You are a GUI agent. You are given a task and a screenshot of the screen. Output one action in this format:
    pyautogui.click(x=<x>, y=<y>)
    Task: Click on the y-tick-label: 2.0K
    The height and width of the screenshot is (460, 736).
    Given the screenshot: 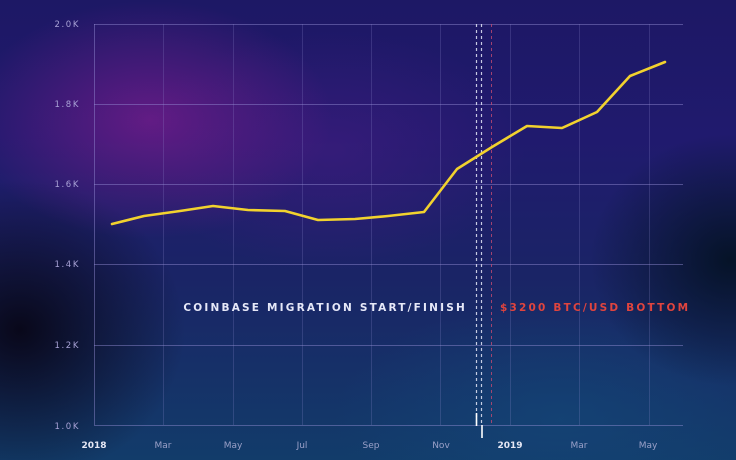 What is the action you would take?
    pyautogui.click(x=68, y=25)
    